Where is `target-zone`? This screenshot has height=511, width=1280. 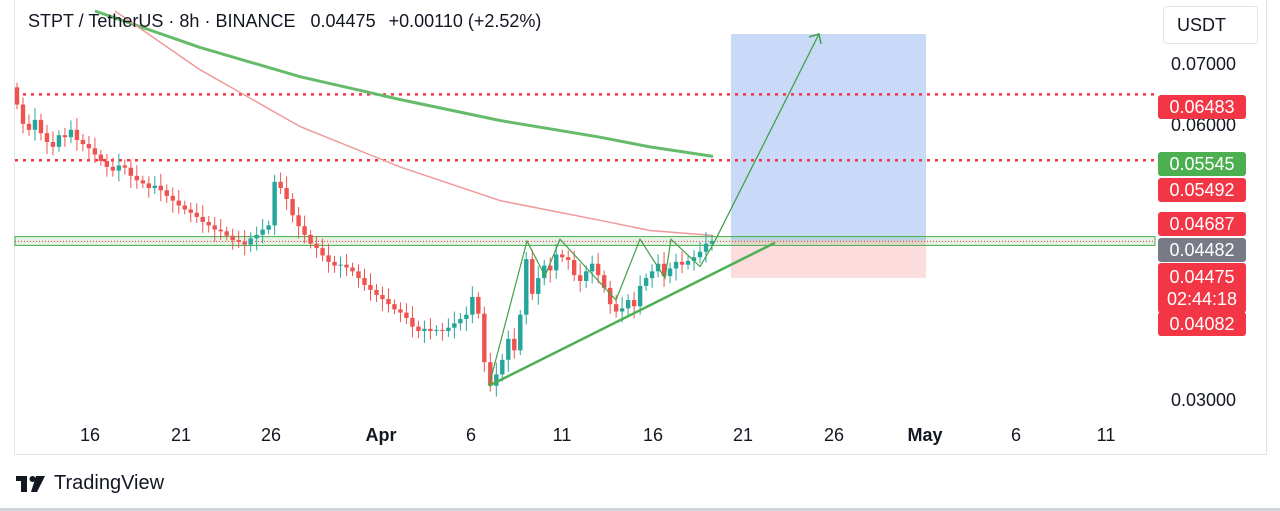 target-zone is located at coordinates (828, 137).